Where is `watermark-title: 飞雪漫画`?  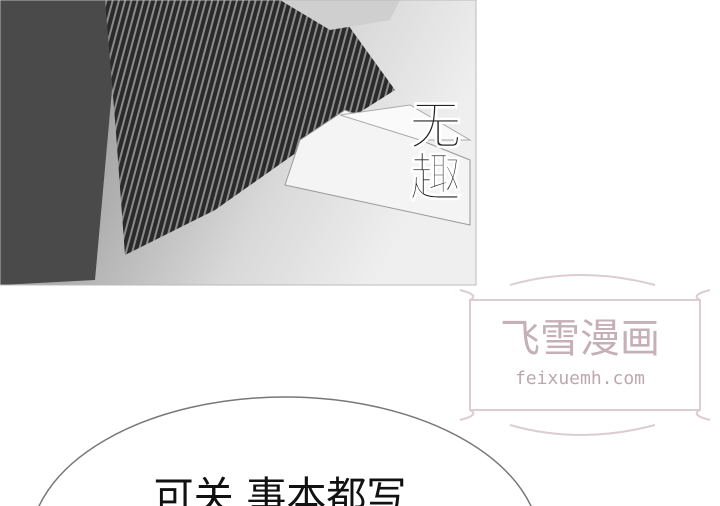
watermark-title: 飞雪漫画 is located at coordinates (580, 339).